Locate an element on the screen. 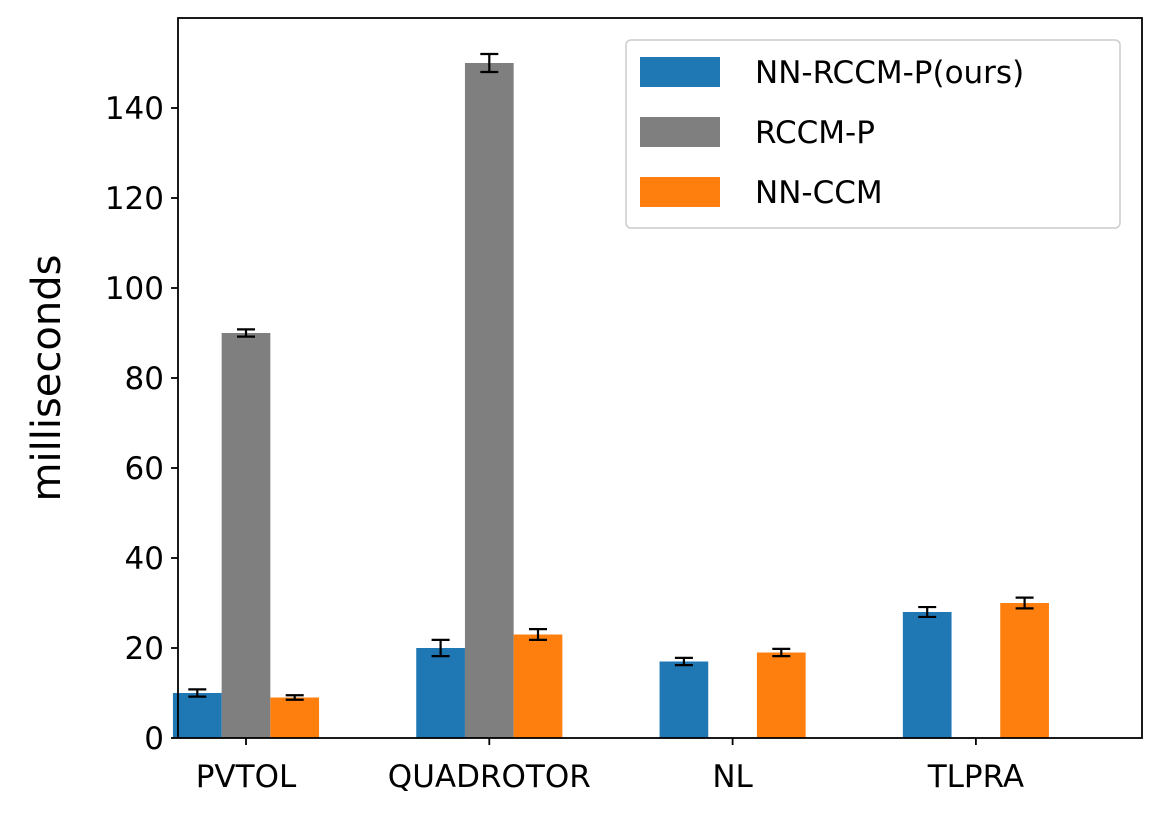 The height and width of the screenshot is (815, 1161). legend-swatch-nn-ccm is located at coordinates (680, 192).